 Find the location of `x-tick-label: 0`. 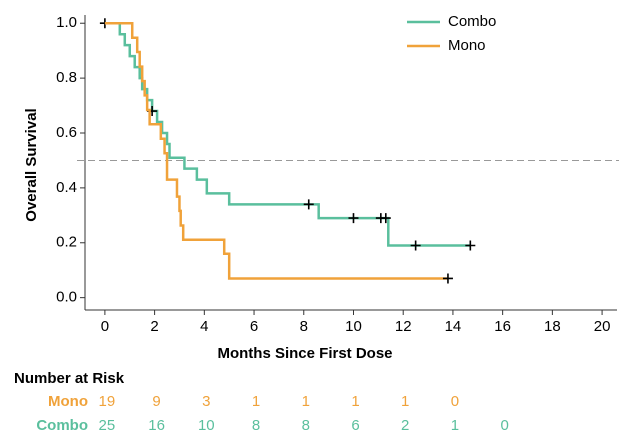

x-tick-label: 0 is located at coordinates (105, 326).